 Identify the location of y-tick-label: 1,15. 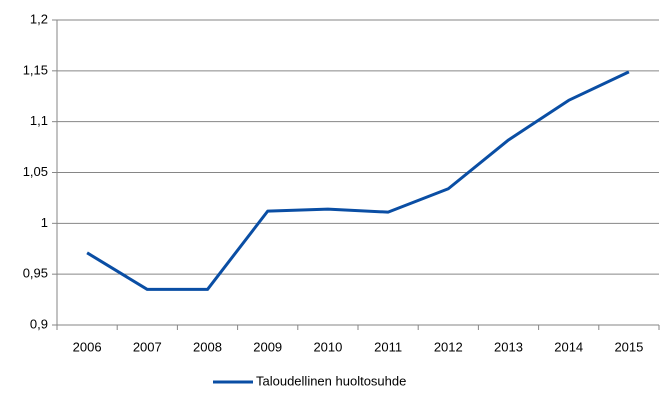
(35, 69).